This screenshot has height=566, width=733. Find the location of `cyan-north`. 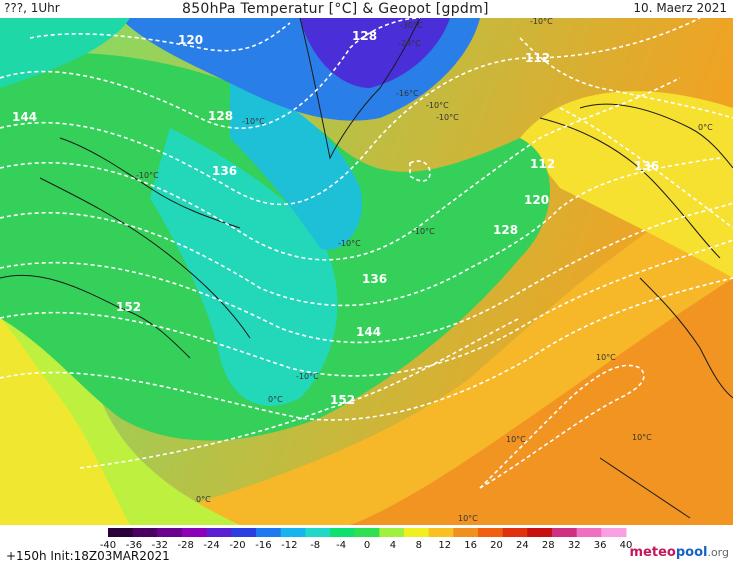

cyan-north is located at coordinates (296, 164).